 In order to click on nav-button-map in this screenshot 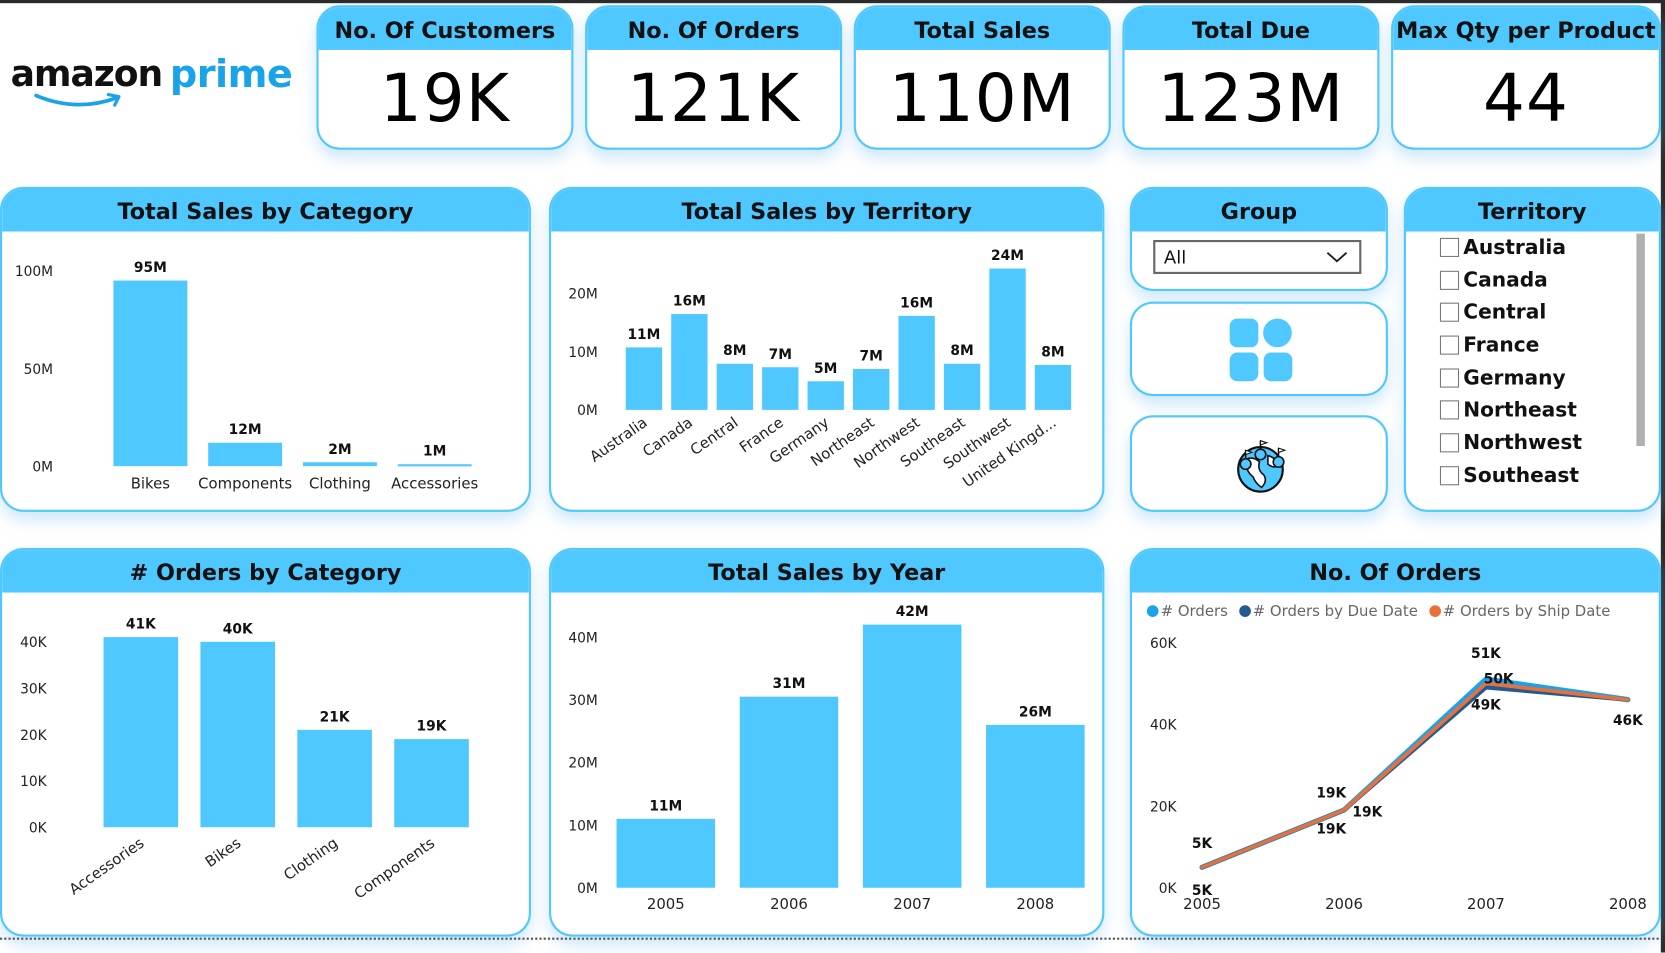, I will do `click(1258, 463)`.